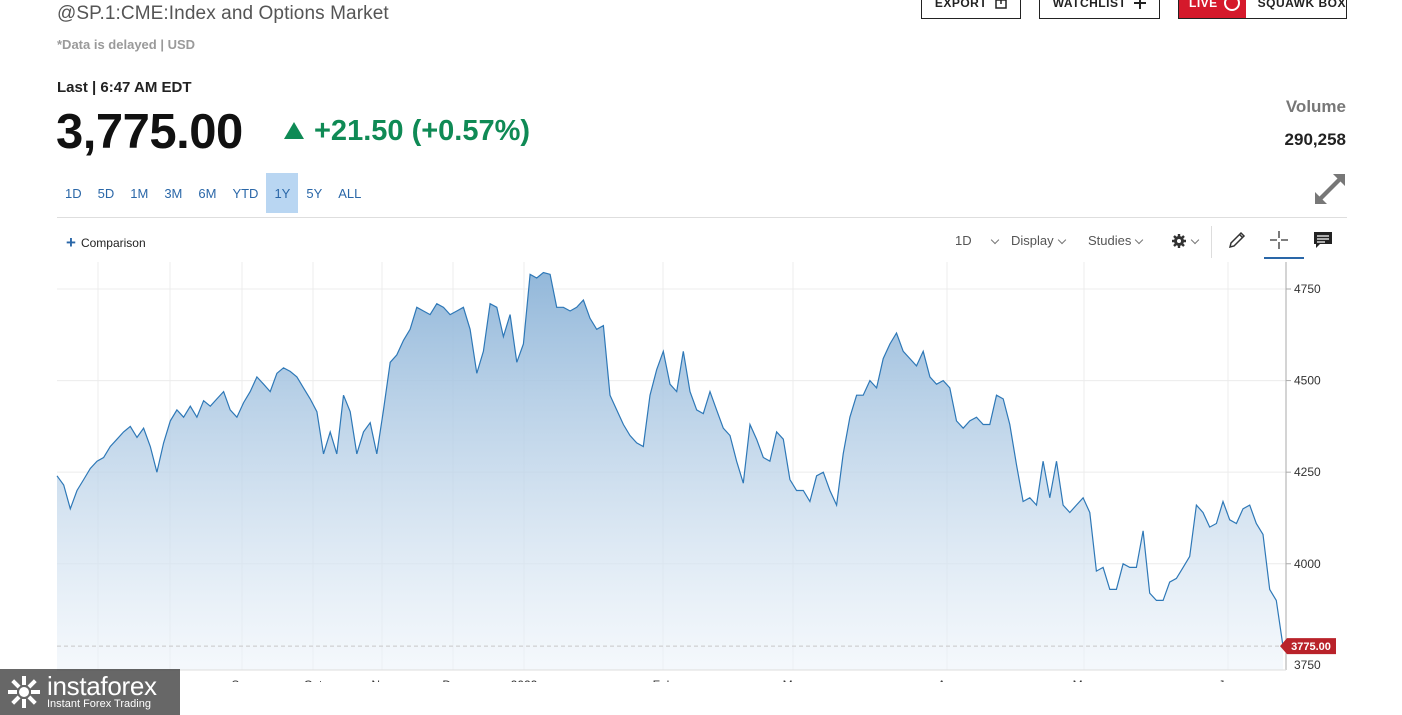  I want to click on display-dropdown: Display, so click(1038, 240).